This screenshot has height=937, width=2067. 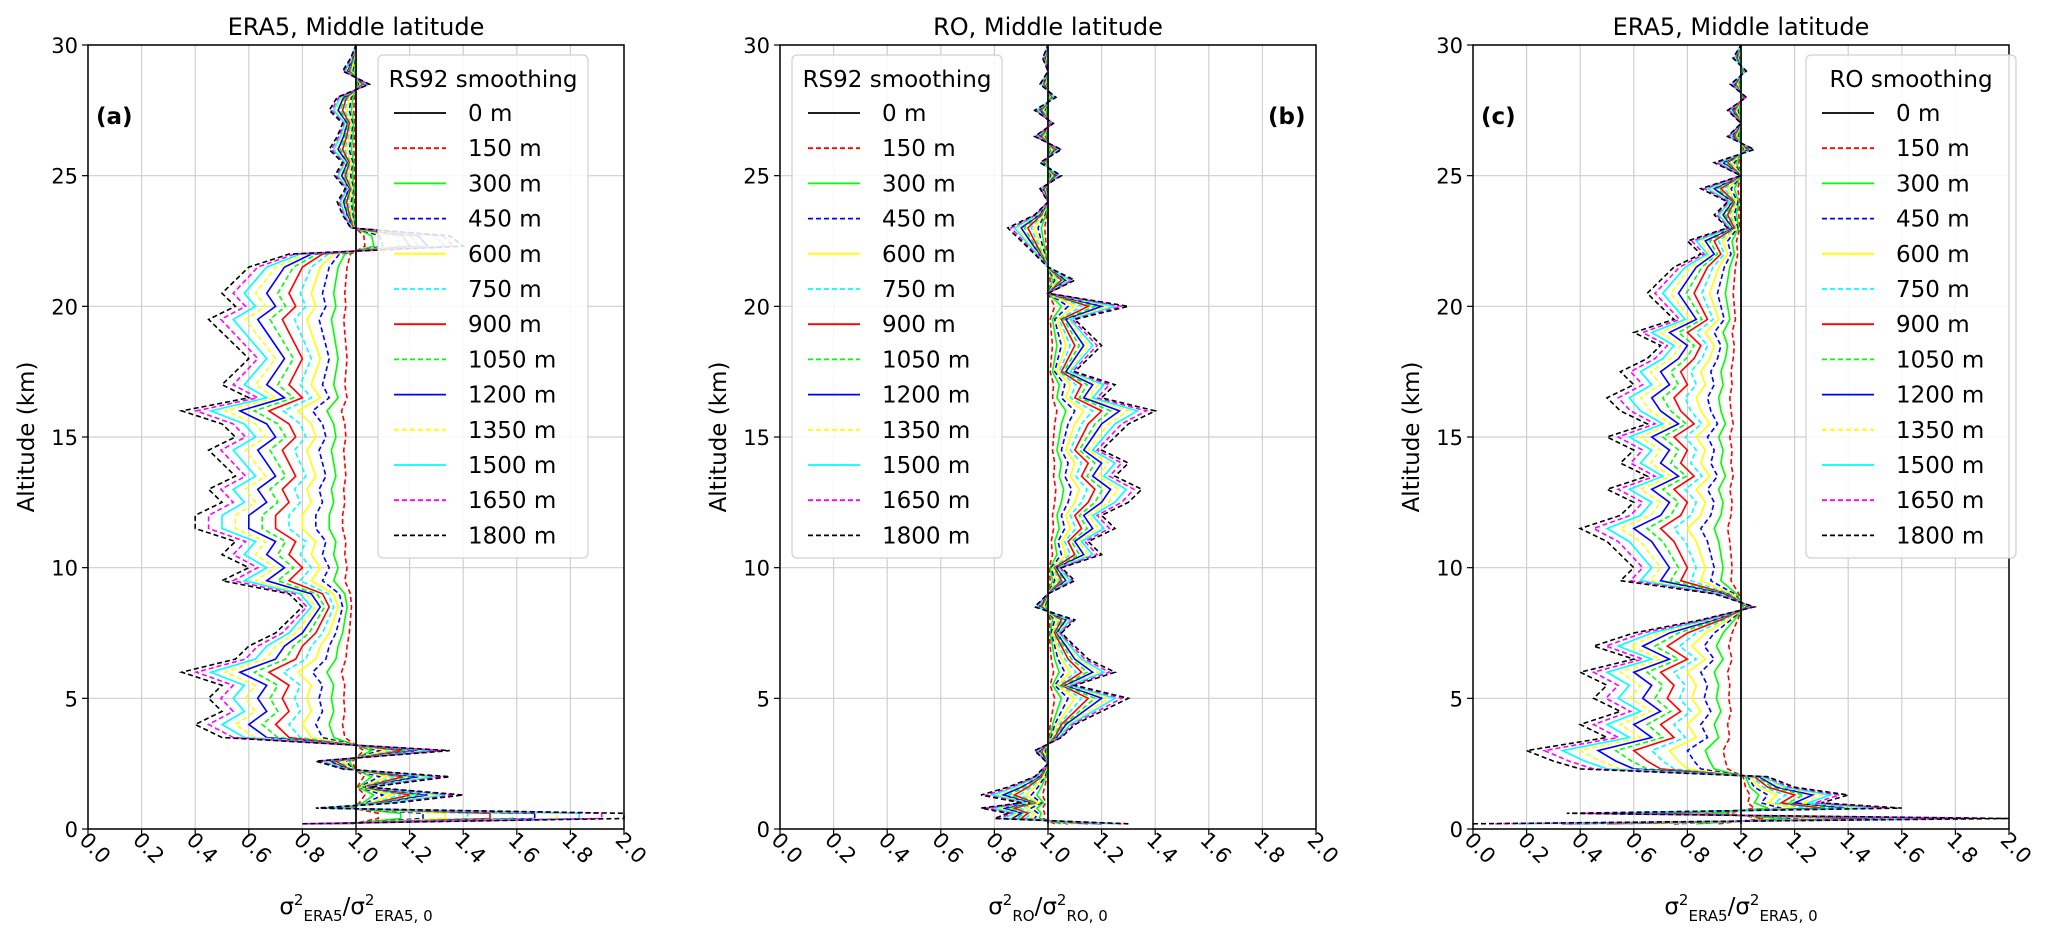 What do you see at coordinates (27, 437) in the screenshot?
I see `y-axis-label-a: Altitude (km)` at bounding box center [27, 437].